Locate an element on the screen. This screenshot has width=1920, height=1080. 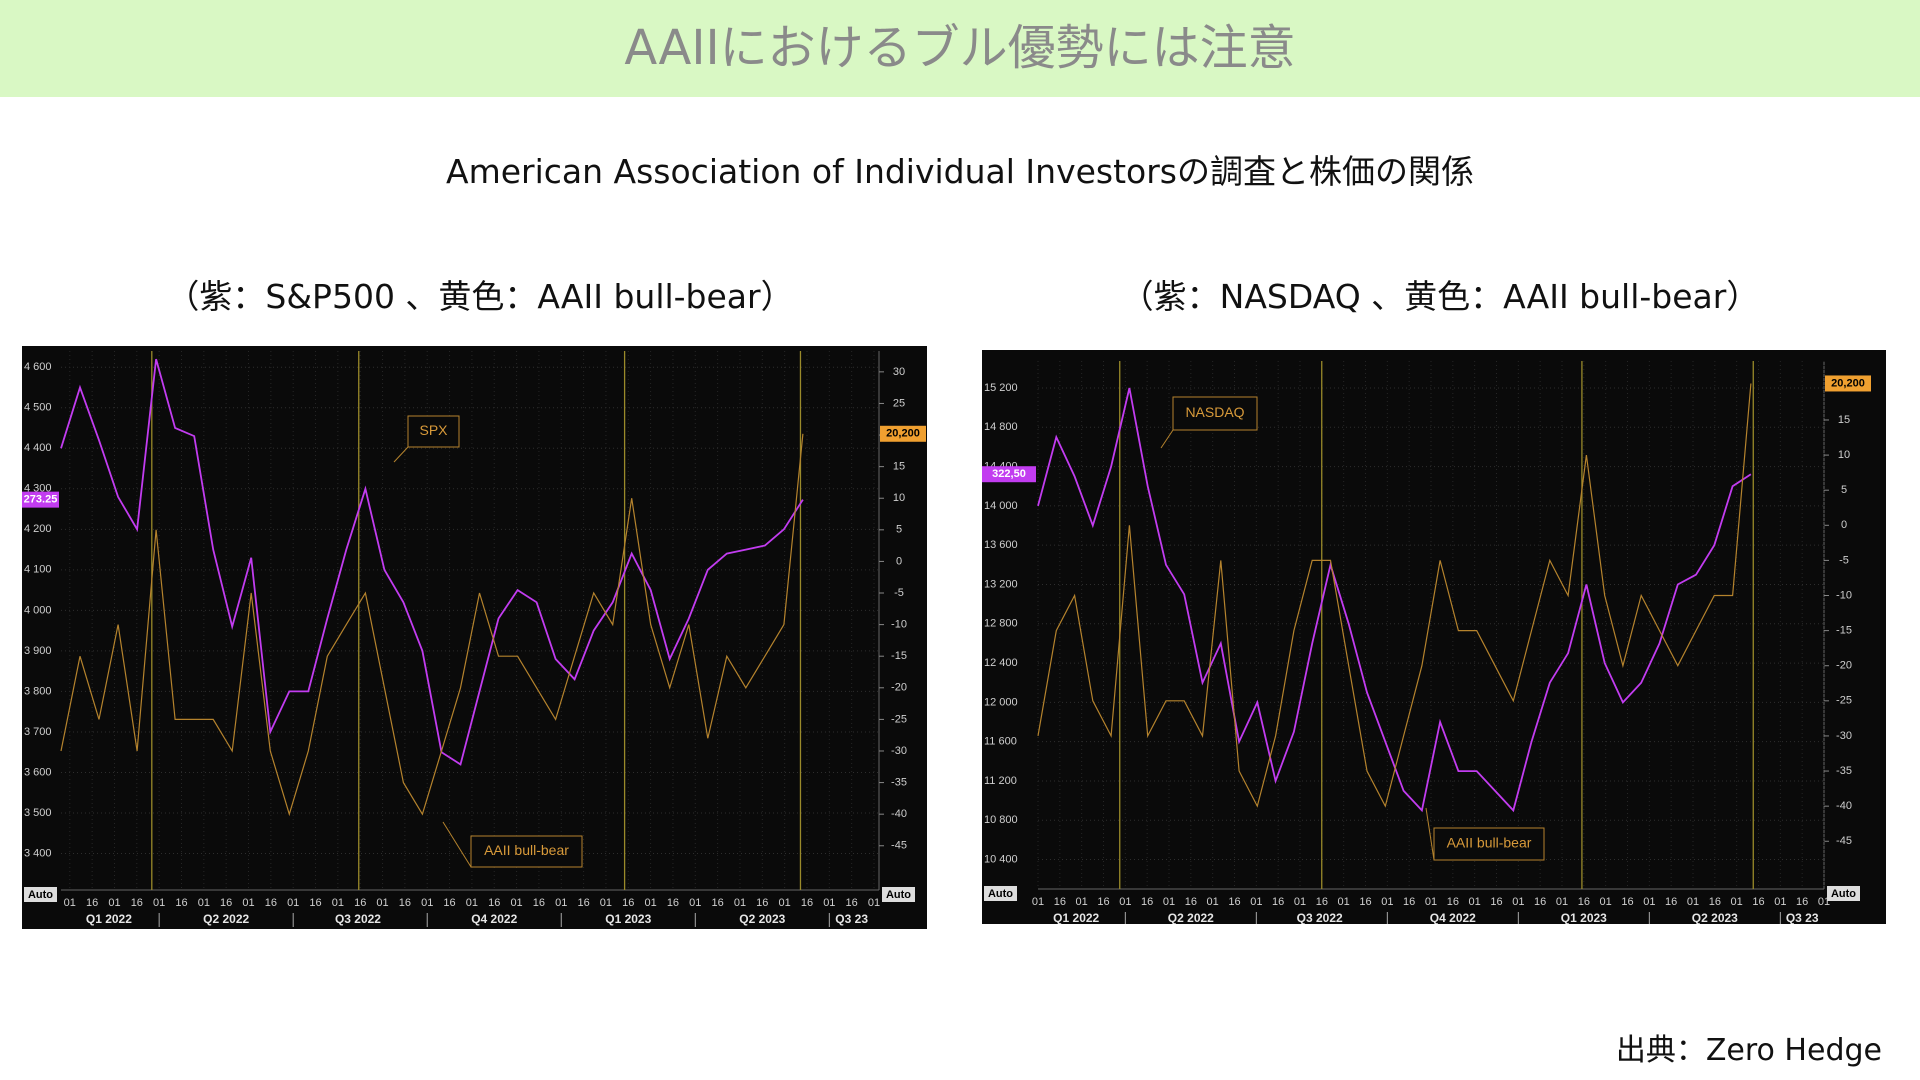
y-tick-label: 4 500 is located at coordinates (38, 408).